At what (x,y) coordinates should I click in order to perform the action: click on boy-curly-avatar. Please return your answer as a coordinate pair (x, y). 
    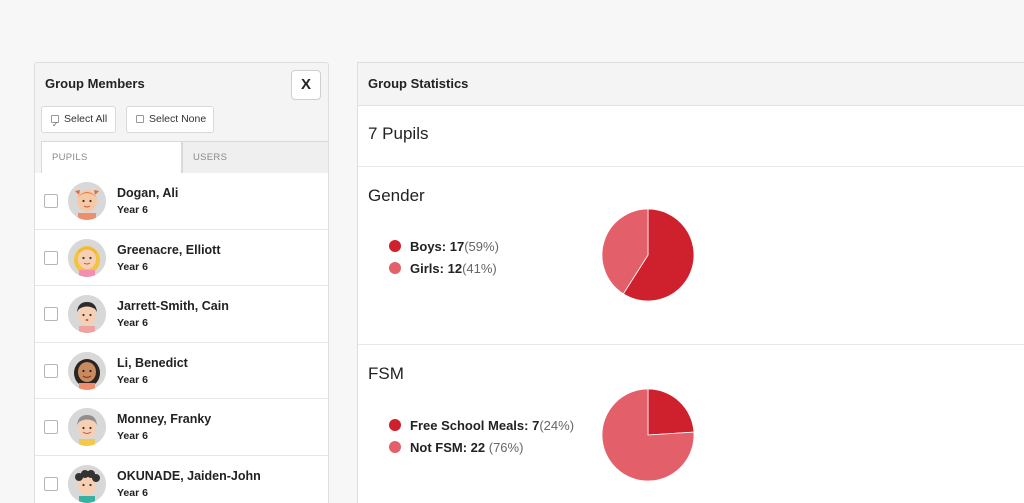
    Looking at the image, I should click on (87, 483).